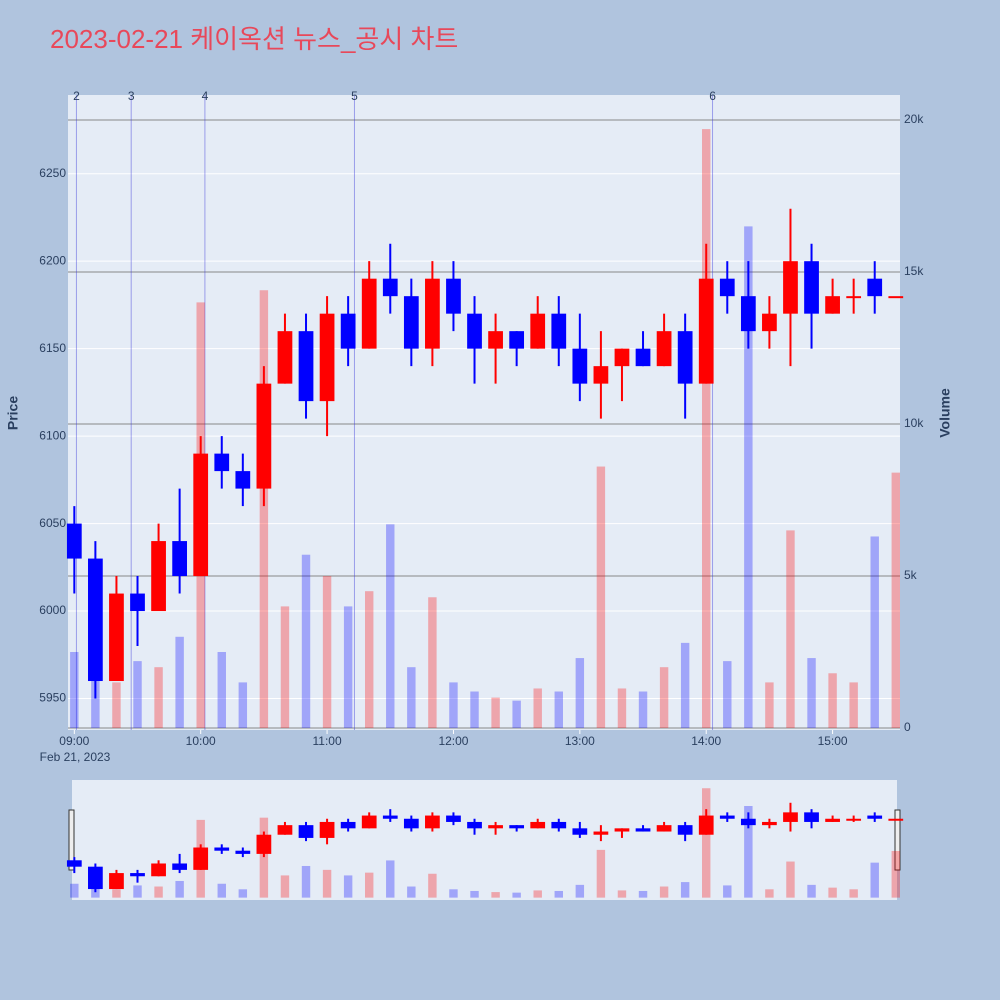 This screenshot has width=1000, height=1000. What do you see at coordinates (833, 741) in the screenshot?
I see `x-tick-label: 15:00` at bounding box center [833, 741].